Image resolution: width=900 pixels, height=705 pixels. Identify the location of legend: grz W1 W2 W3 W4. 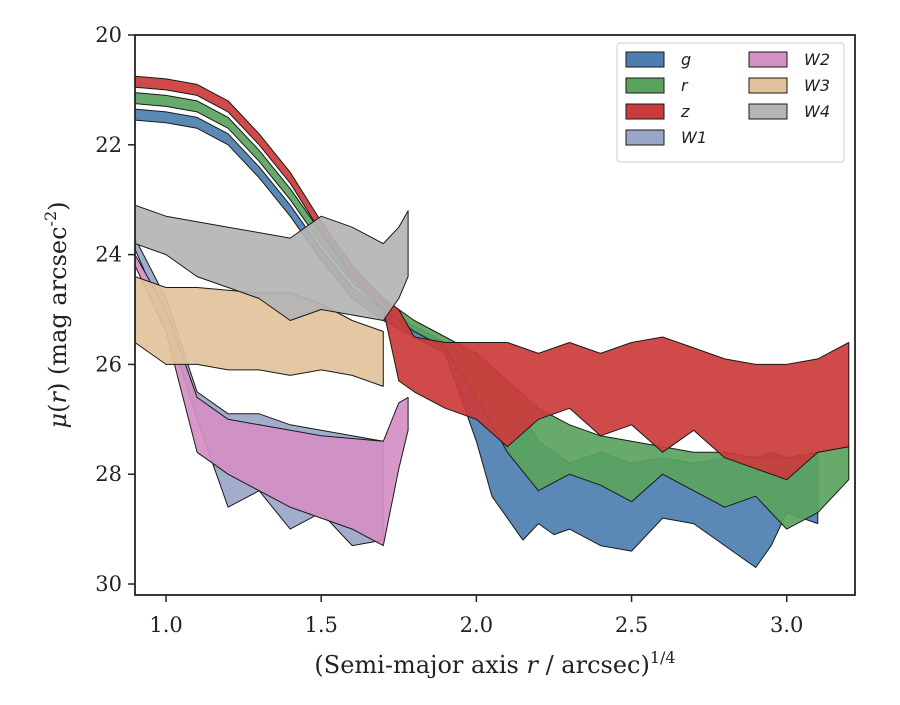
(730, 102).